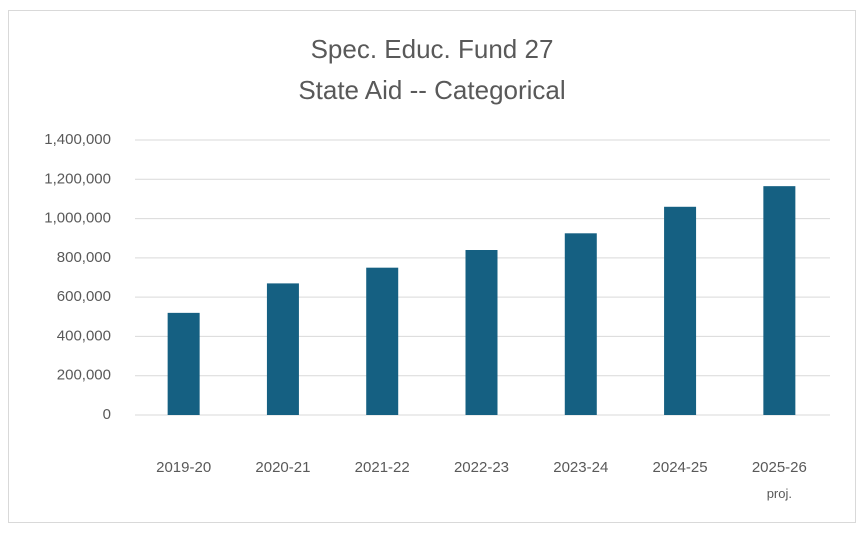 The image size is (864, 533). I want to click on x-tick-label: 2020-21, so click(282, 467).